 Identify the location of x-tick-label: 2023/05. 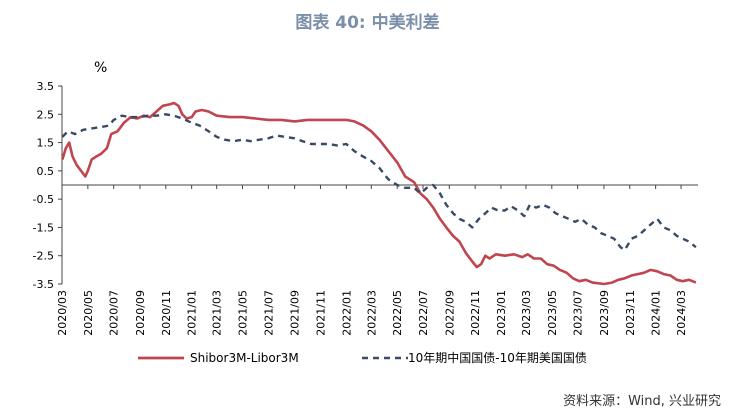
(552, 313).